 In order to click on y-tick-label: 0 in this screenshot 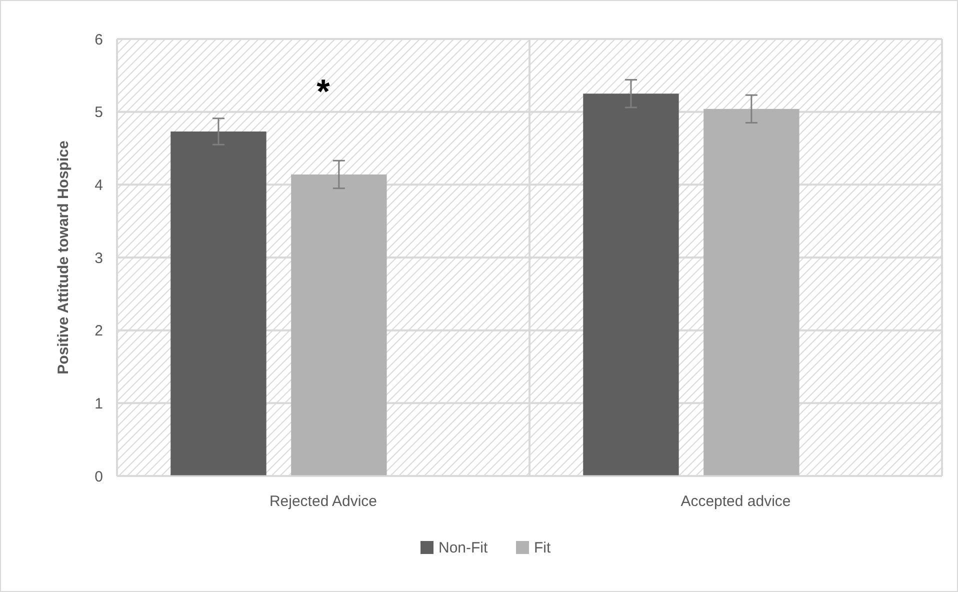, I will do `click(98, 477)`.